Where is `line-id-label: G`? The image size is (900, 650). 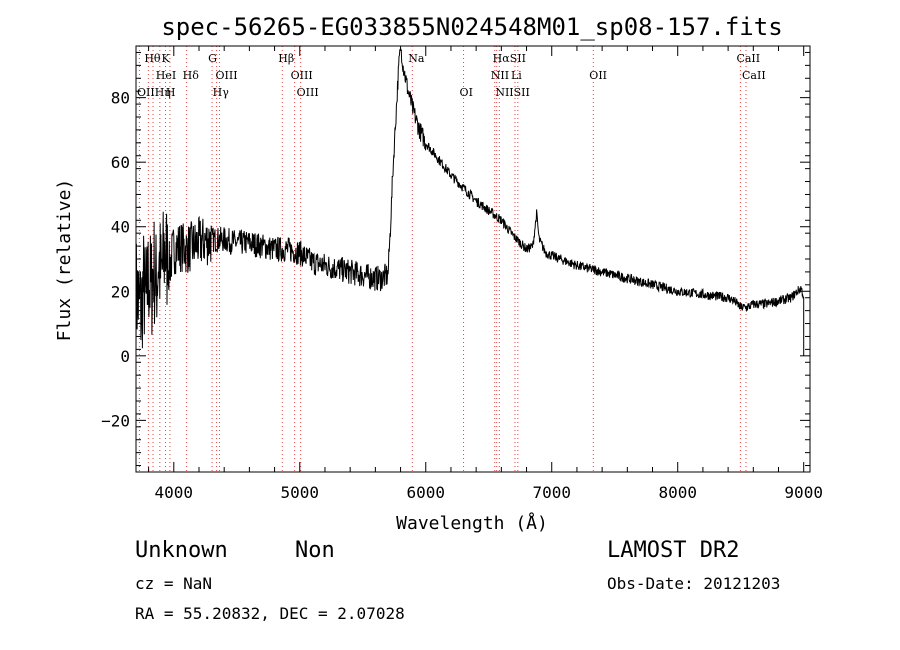 line-id-label: G is located at coordinates (212, 58).